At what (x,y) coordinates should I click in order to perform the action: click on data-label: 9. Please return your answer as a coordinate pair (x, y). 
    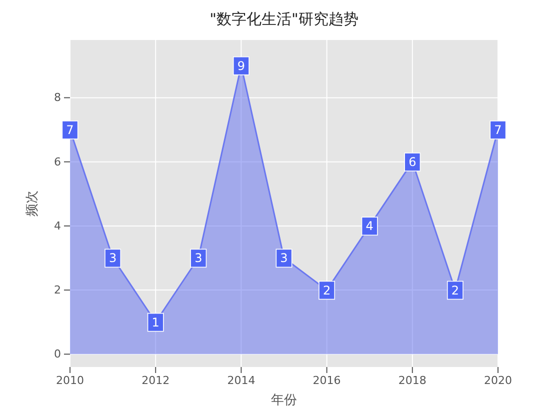
    Looking at the image, I should click on (241, 65).